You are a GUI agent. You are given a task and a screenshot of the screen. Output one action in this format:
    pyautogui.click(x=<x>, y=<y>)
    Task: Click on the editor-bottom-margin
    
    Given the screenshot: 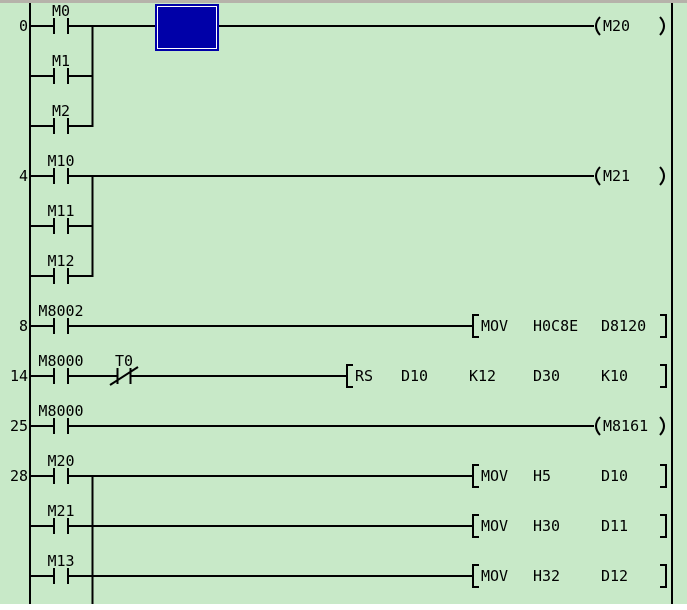 What is the action you would take?
    pyautogui.click(x=343, y=607)
    